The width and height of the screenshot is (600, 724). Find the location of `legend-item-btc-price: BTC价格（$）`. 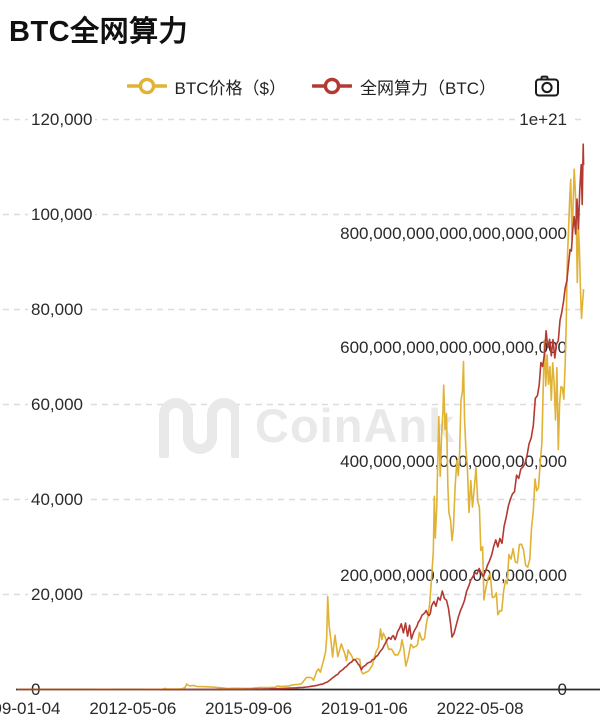

legend-item-btc-price: BTC价格（$） is located at coordinates (206, 86).